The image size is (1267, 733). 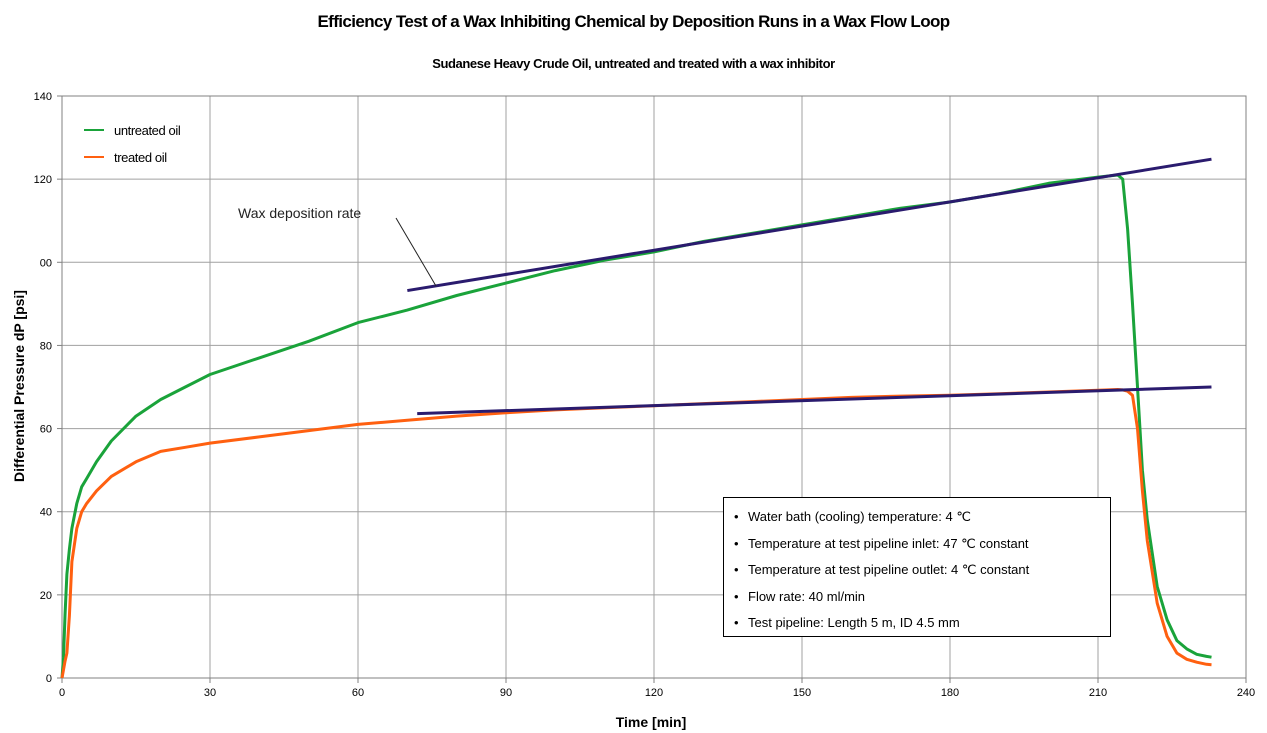 I want to click on annotation-leader-line, so click(x=416, y=252).